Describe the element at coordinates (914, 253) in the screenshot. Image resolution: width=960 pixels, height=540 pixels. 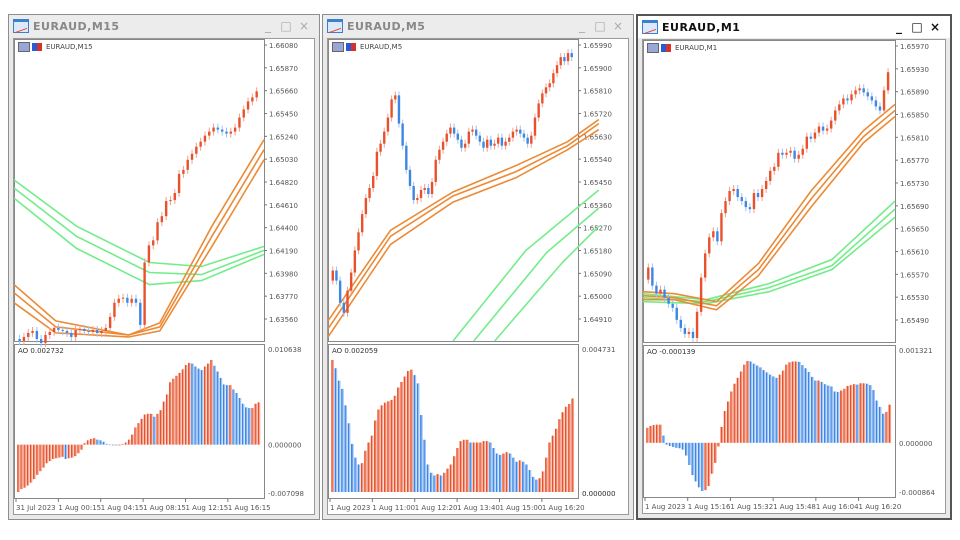
I see `price-axis-label: 1.65610` at that location.